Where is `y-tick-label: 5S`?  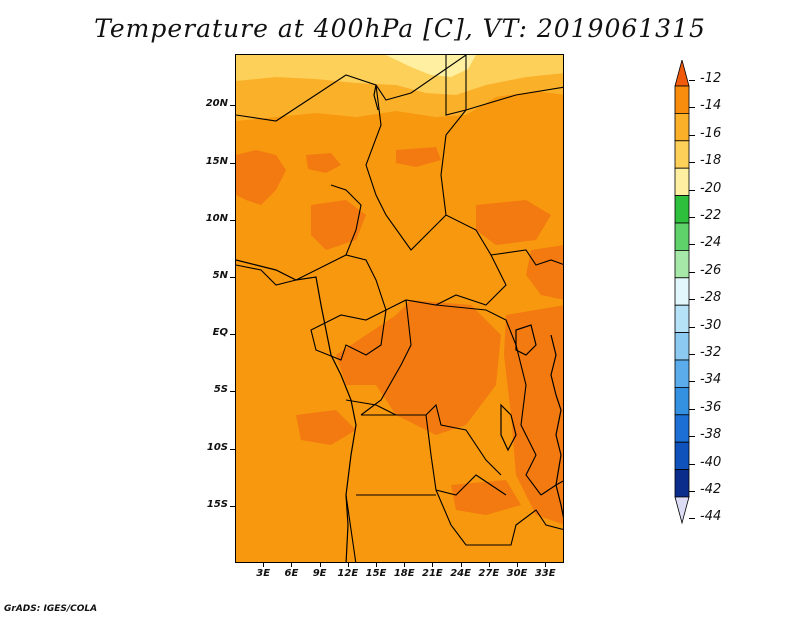 y-tick-label: 5S is located at coordinates (220, 390).